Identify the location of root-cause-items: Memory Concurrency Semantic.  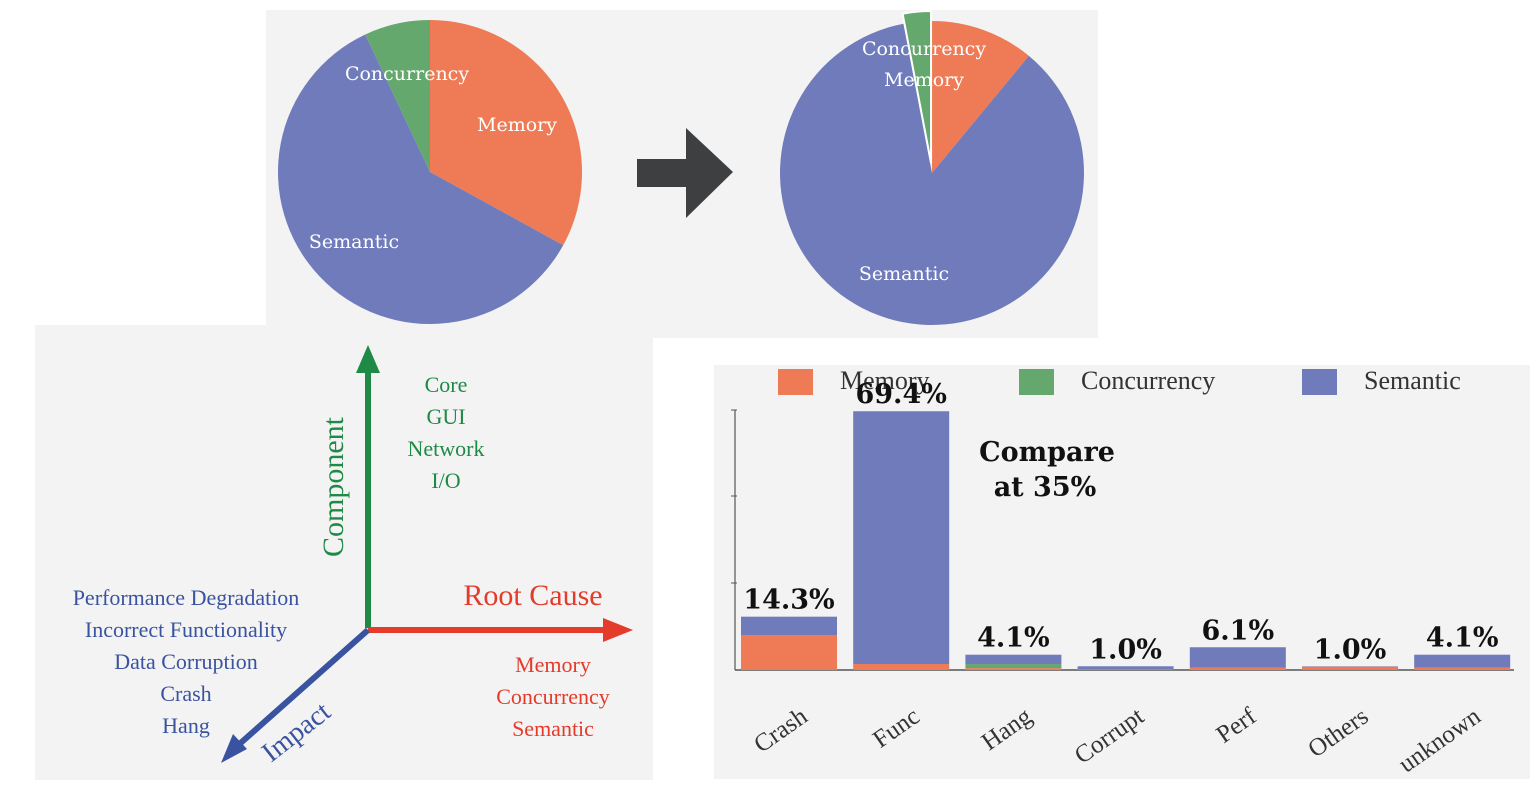
(553, 696).